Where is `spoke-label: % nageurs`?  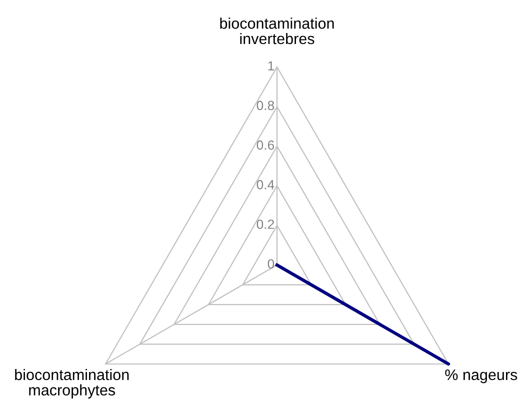
spoke-label: % nageurs is located at coordinates (481, 376).